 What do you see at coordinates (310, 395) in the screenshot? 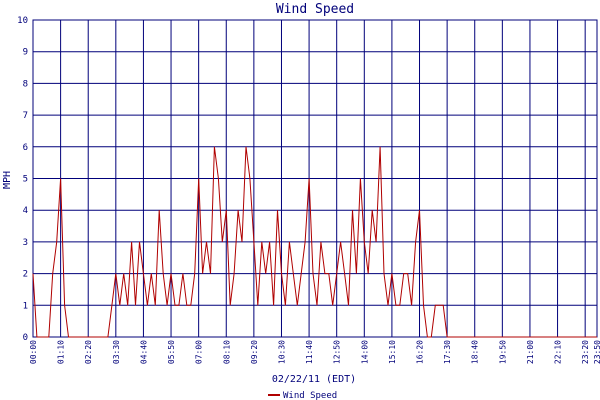
I see `legend-label-wind-speed: Wind Speed` at bounding box center [310, 395].